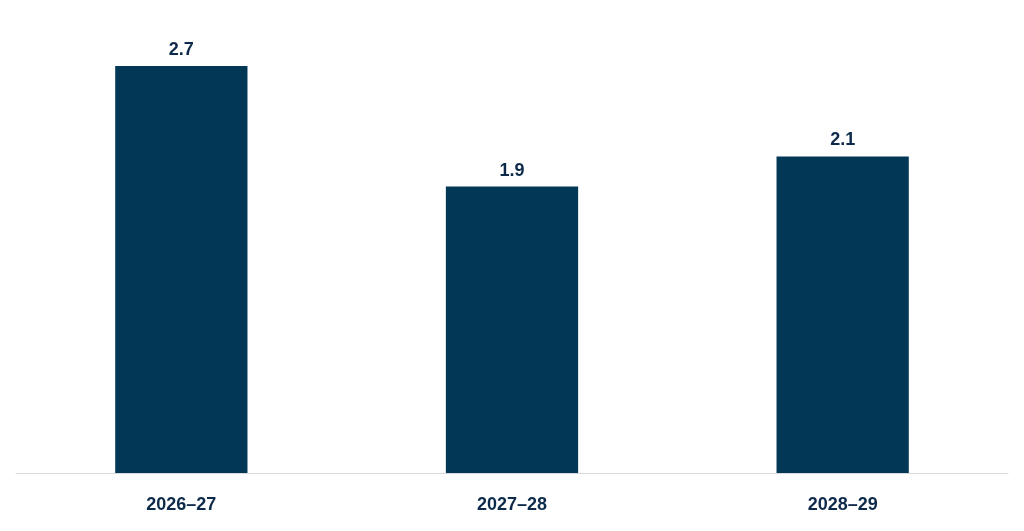 The width and height of the screenshot is (1024, 531). Describe the element at coordinates (512, 504) in the screenshot. I see `x-tick-label: 2027–28` at that location.